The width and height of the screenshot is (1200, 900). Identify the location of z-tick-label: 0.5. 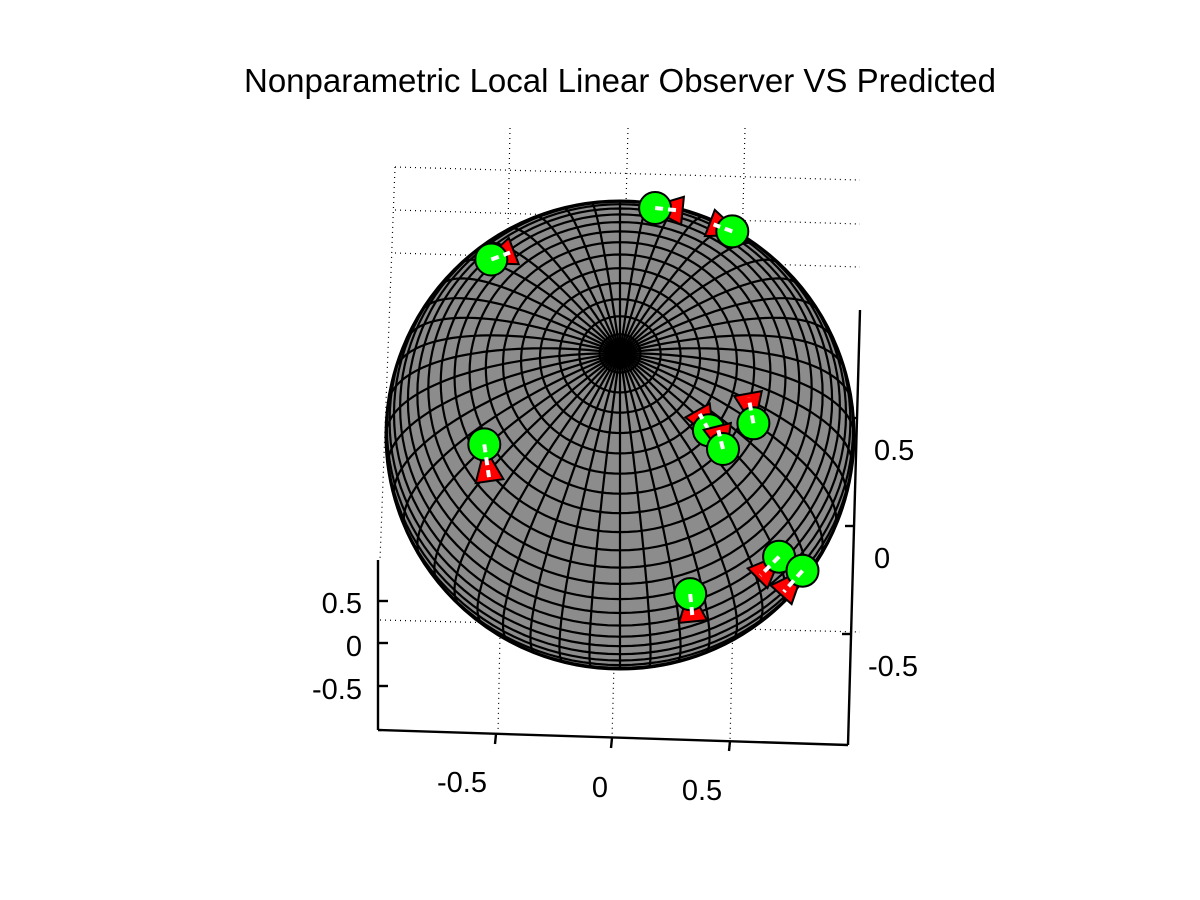
(342, 604).